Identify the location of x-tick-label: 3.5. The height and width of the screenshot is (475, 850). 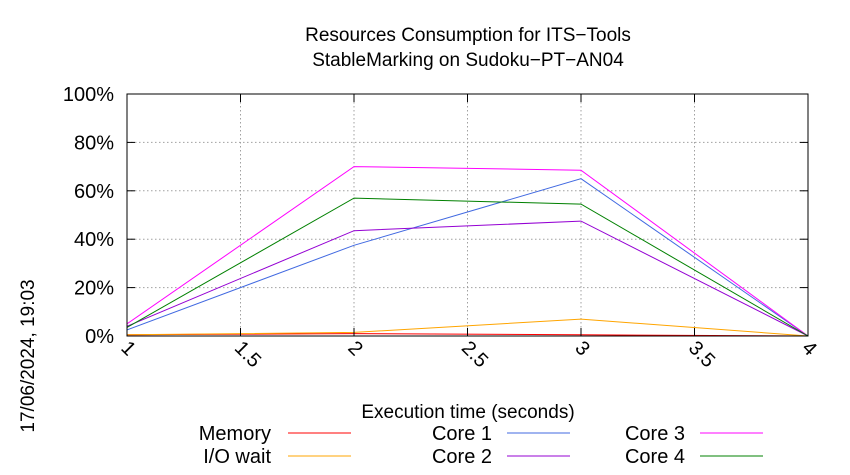
(701, 354).